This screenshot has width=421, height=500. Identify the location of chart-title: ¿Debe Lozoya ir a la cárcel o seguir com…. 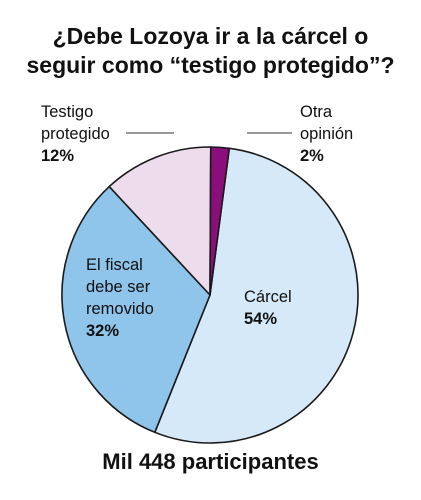
(210, 51).